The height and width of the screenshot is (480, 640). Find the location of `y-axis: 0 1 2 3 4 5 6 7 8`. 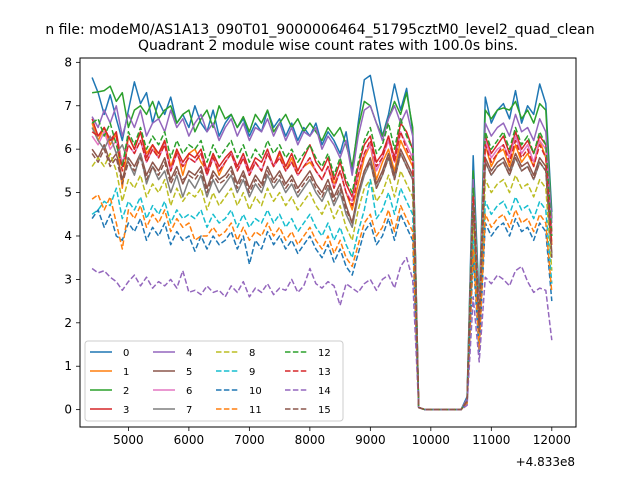

y-axis: 0 1 2 3 4 5 6 7 8 is located at coordinates (72, 236).